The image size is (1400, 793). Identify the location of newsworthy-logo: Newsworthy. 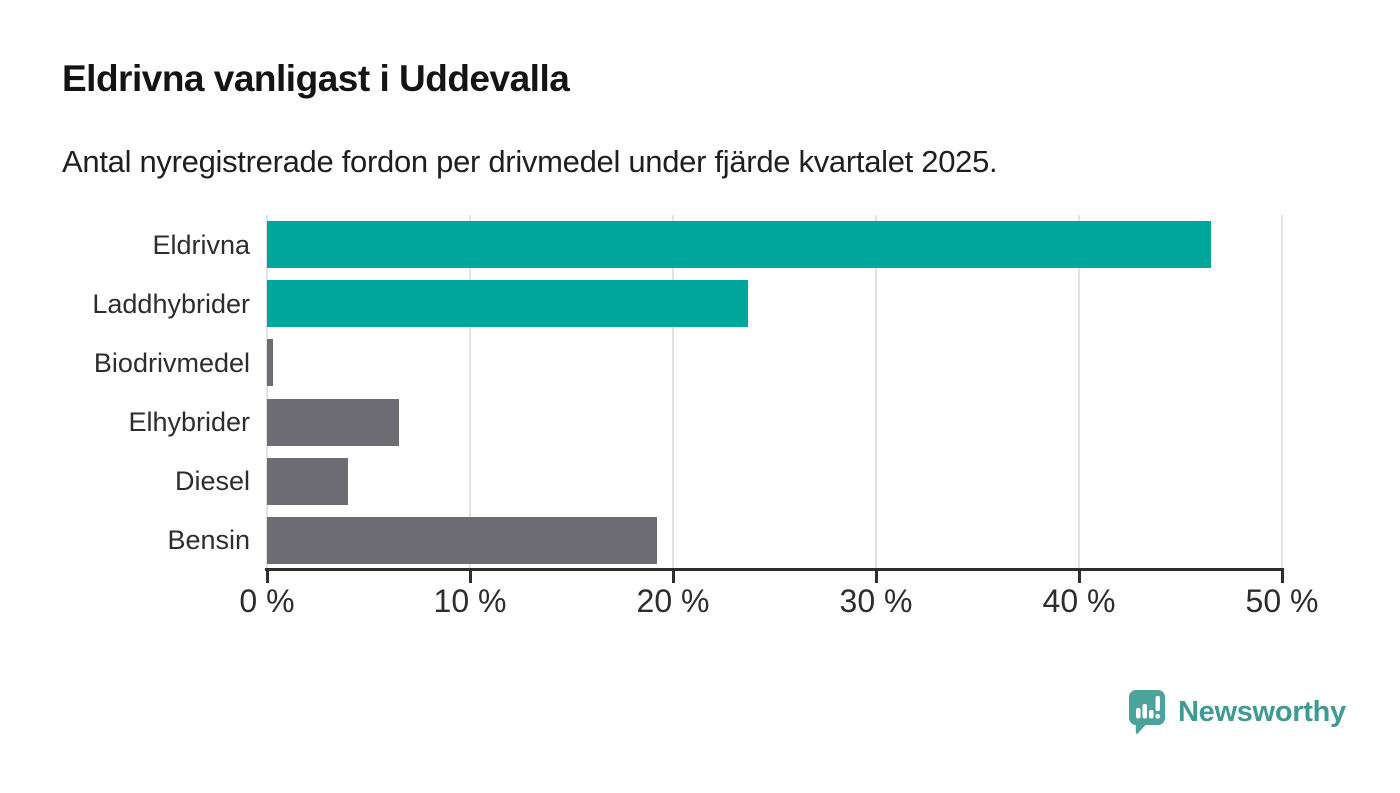
(1237, 712).